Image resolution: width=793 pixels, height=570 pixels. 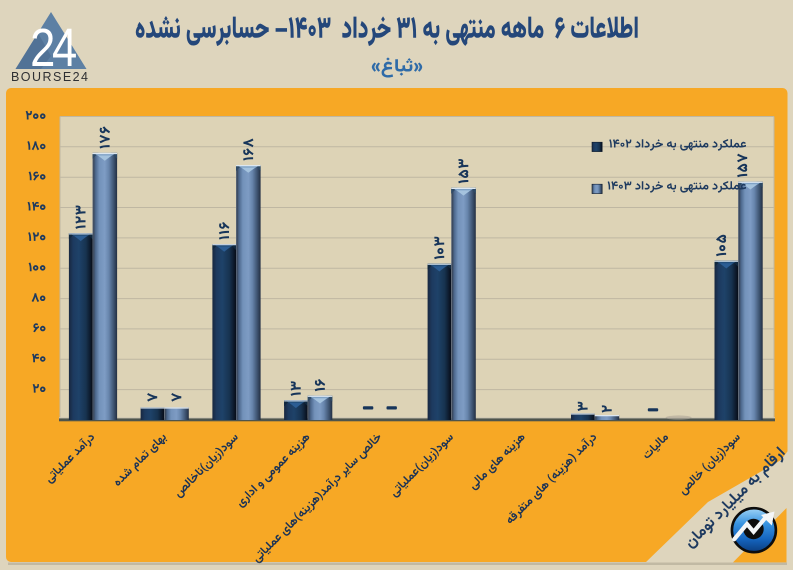 I want to click on svg-text: BOURSE24, so click(x=50, y=77).